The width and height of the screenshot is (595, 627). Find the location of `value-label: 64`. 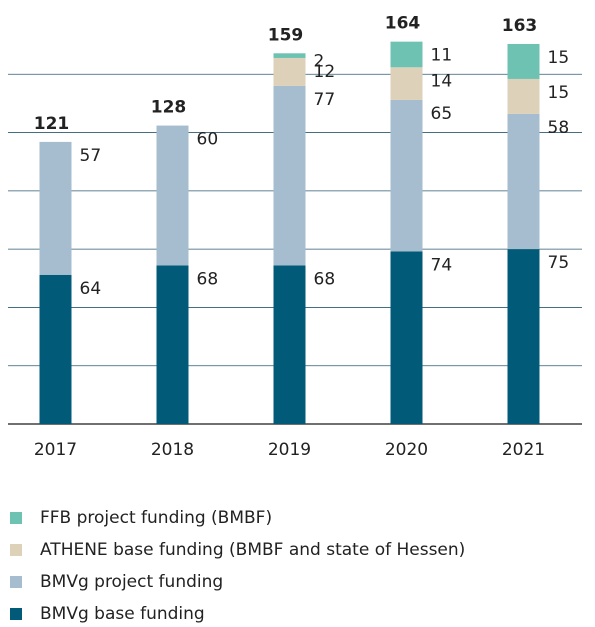

value-label: 64 is located at coordinates (91, 289).